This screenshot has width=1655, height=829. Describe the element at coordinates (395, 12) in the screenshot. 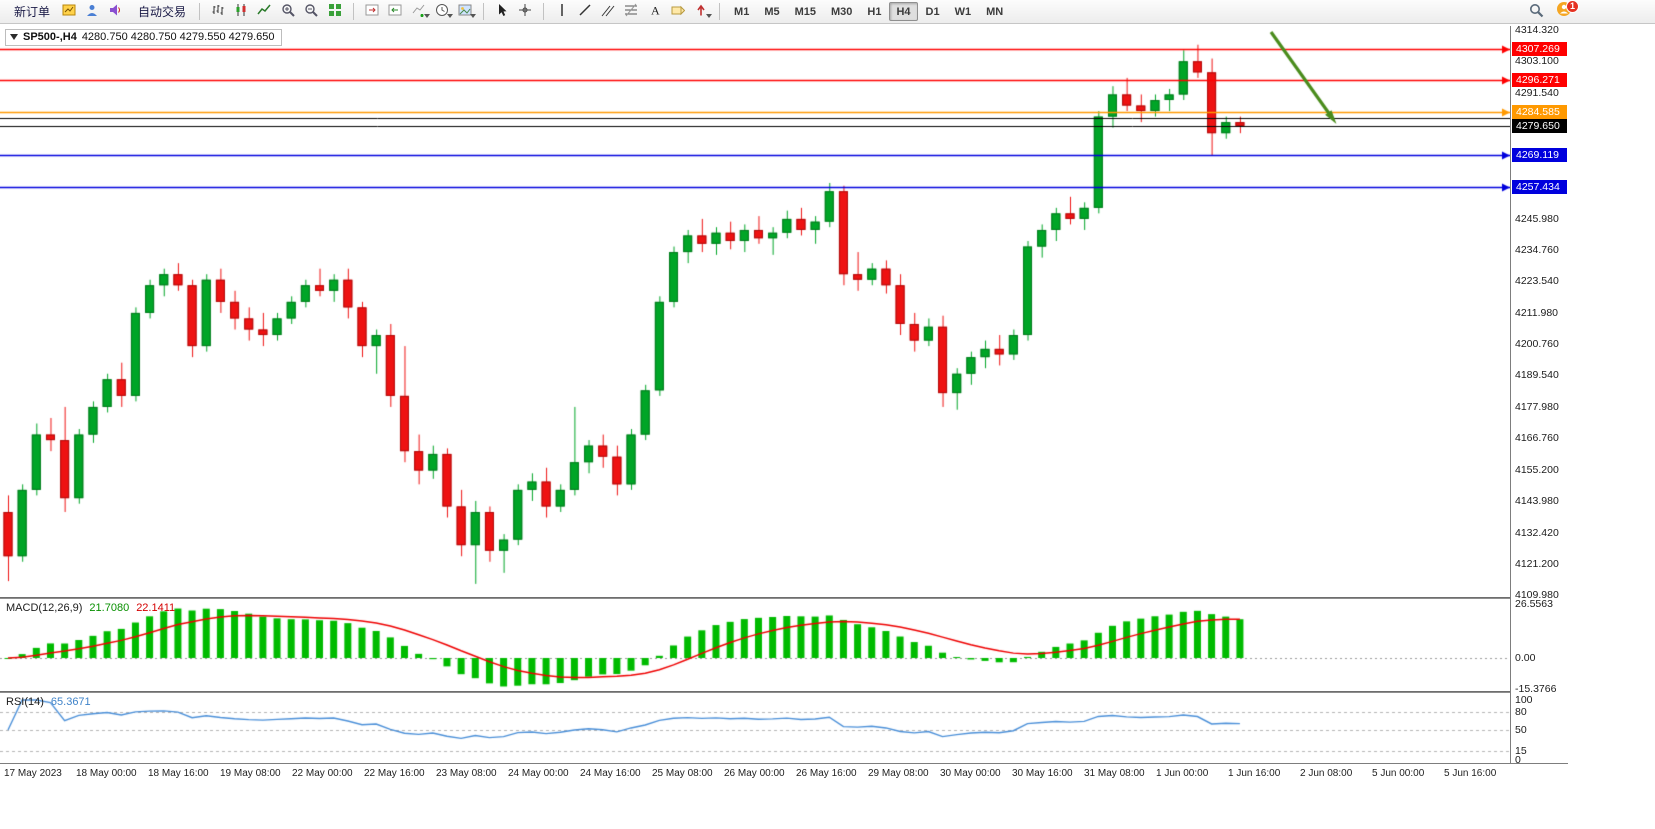

I see `auto-scroll-button` at that location.